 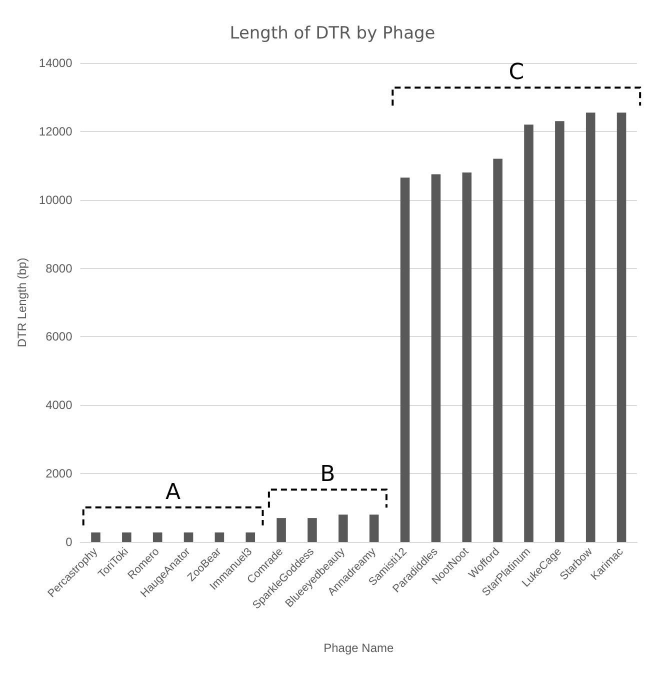 I want to click on y-axis-title: DTR Length (bp), so click(x=22, y=303).